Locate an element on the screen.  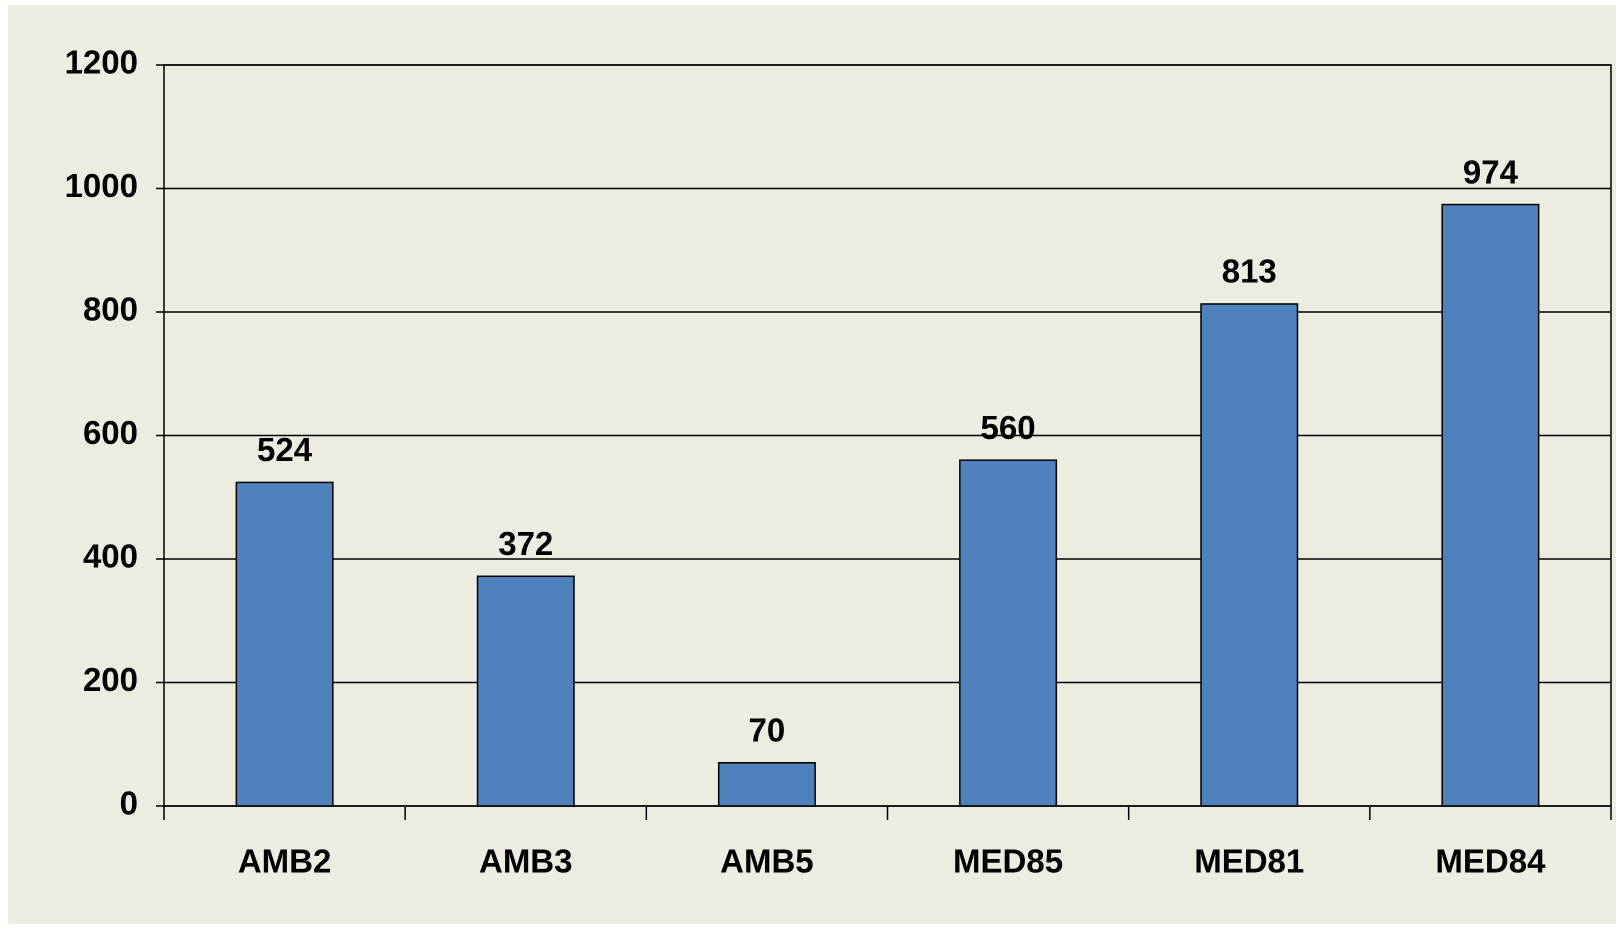
x-tick-label: AMB2 is located at coordinates (285, 861).